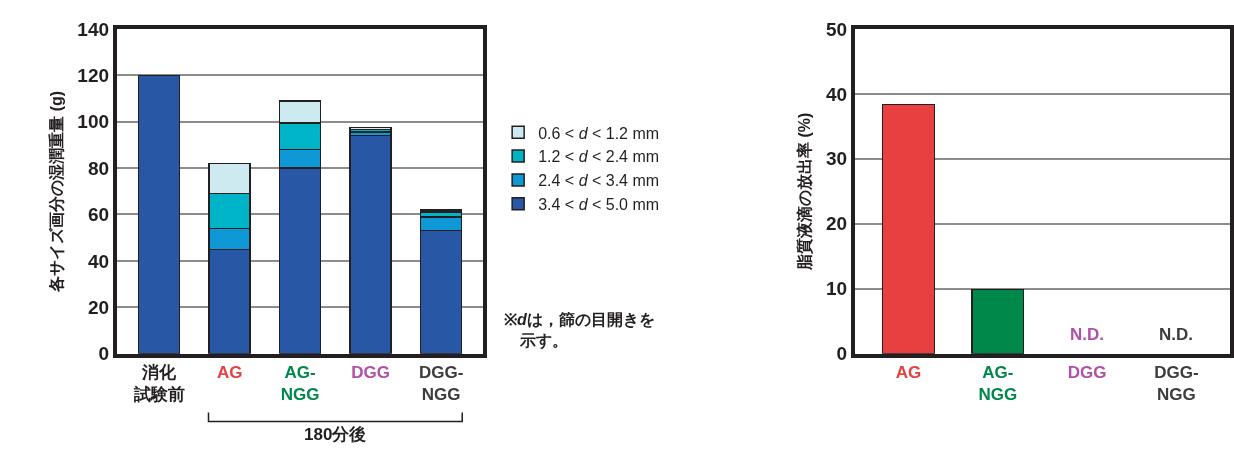 The image size is (1234, 461). I want to click on text: ※dは，篩の目開きを示す。, so click(579, 330).